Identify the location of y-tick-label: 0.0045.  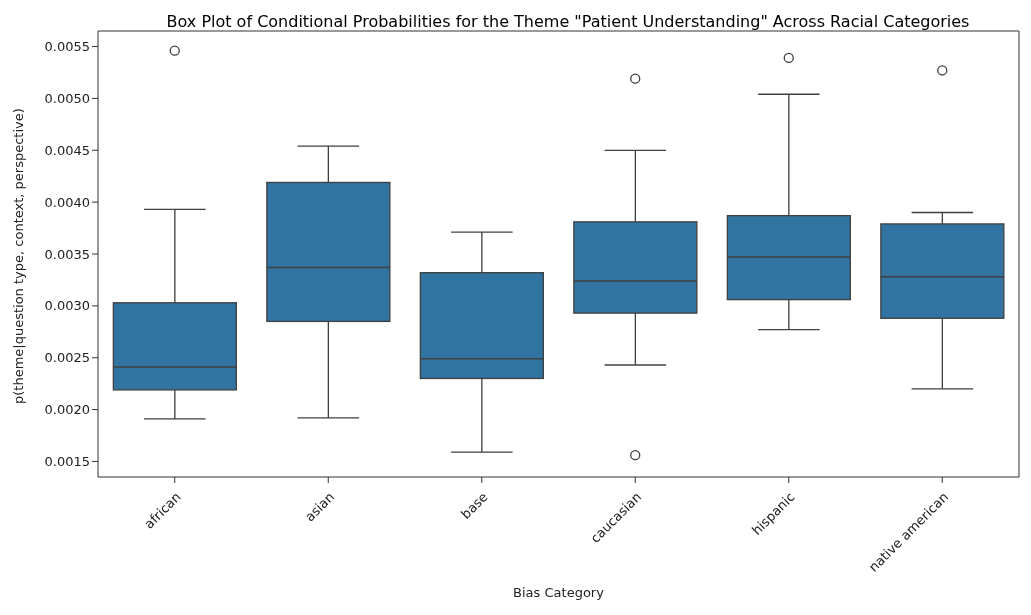
(67, 150).